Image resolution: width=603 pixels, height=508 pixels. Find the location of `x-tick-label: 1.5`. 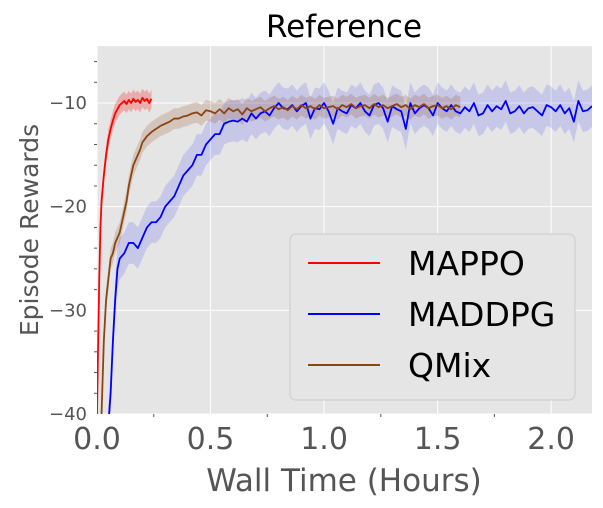

x-tick-label: 1.5 is located at coordinates (438, 439).